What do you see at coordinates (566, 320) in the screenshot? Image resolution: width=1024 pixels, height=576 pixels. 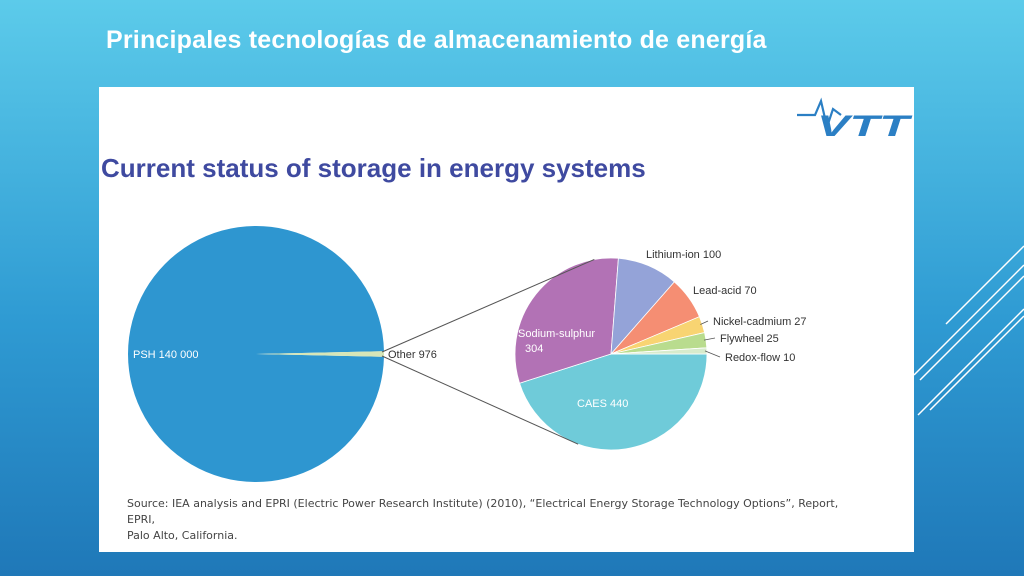 I see `pie-slice-sodium-sulphur` at bounding box center [566, 320].